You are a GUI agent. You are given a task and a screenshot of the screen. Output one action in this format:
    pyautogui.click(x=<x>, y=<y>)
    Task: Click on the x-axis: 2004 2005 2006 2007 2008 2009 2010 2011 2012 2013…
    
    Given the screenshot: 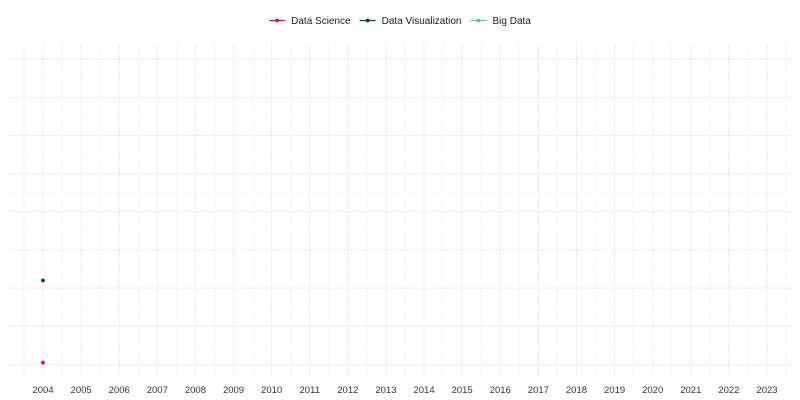 What is the action you would take?
    pyautogui.click(x=404, y=390)
    